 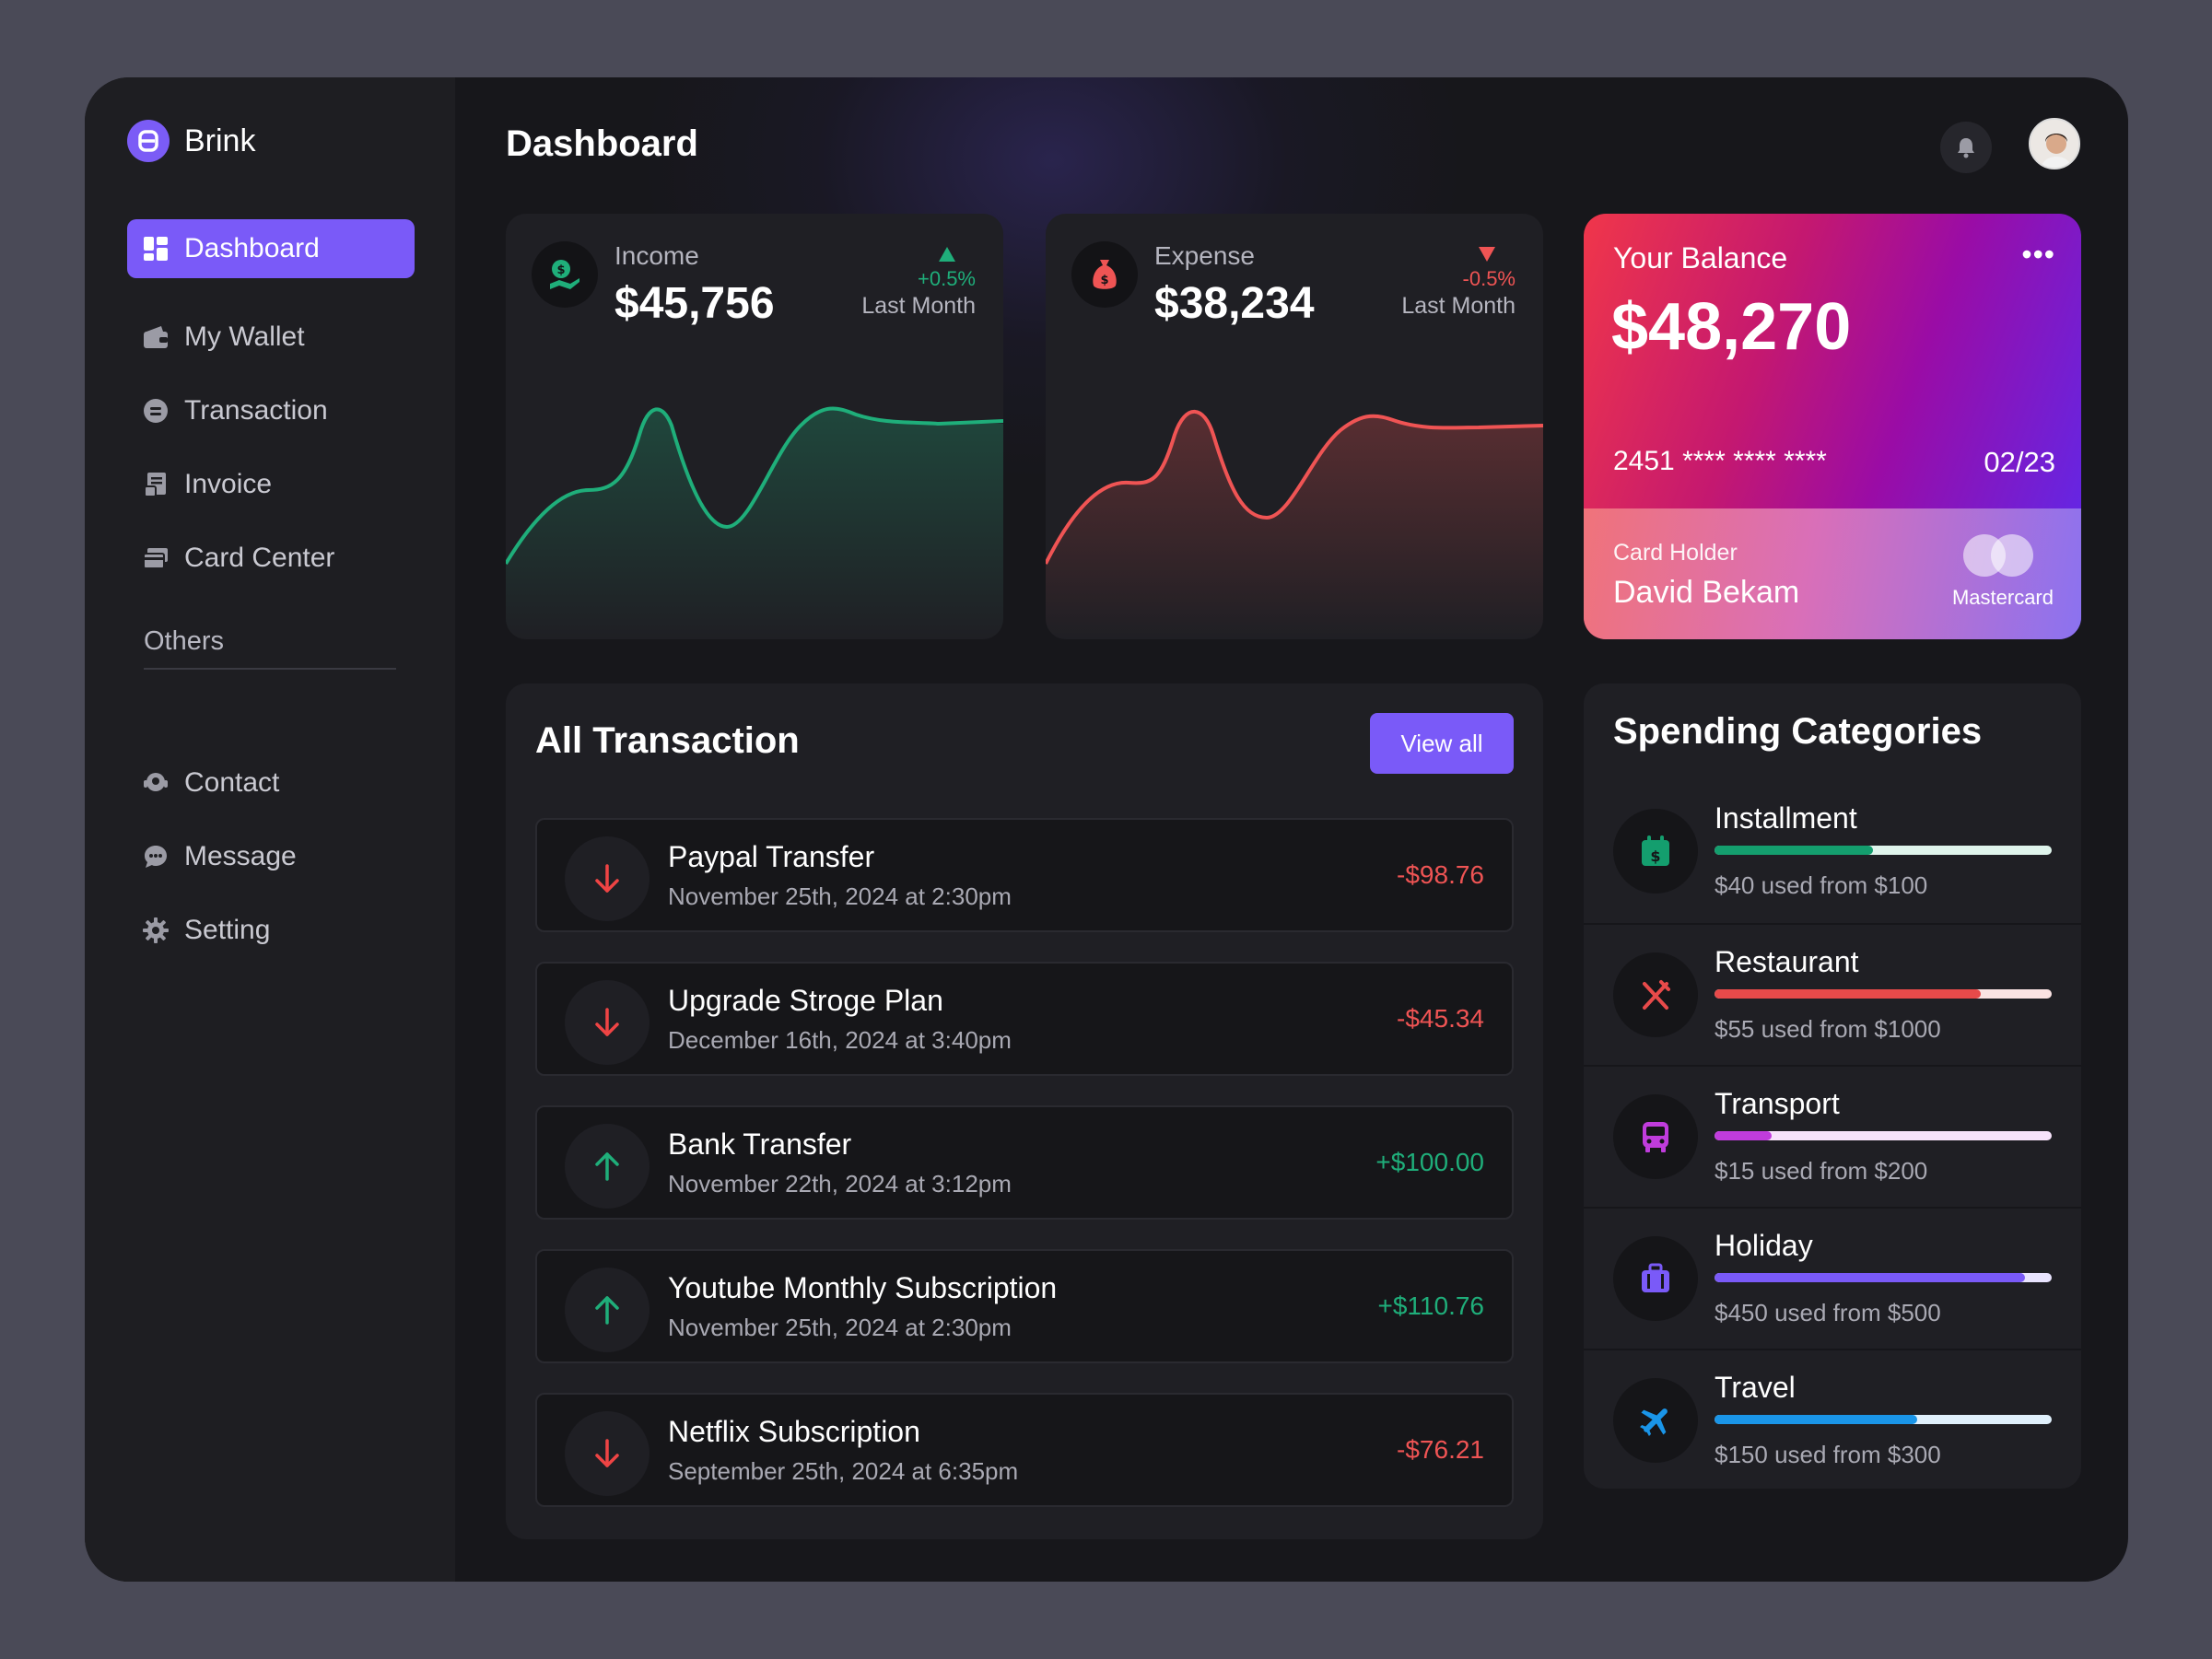 What do you see at coordinates (191, 141) in the screenshot?
I see `brand: Brink` at bounding box center [191, 141].